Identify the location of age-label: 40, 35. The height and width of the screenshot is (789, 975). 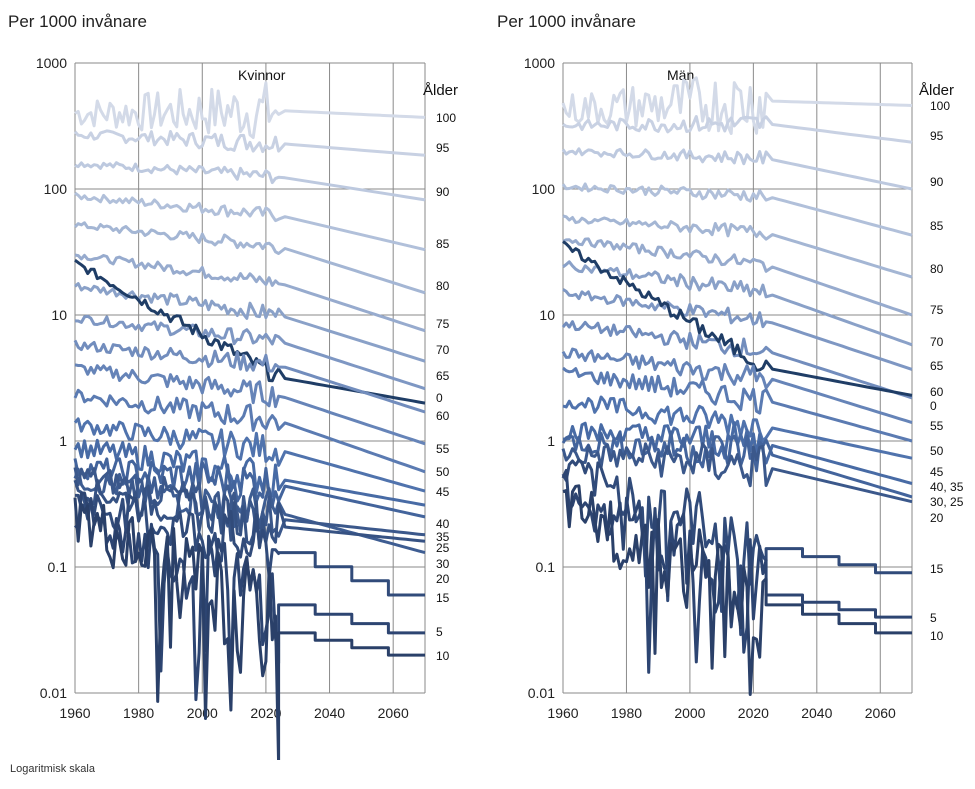
(947, 487).